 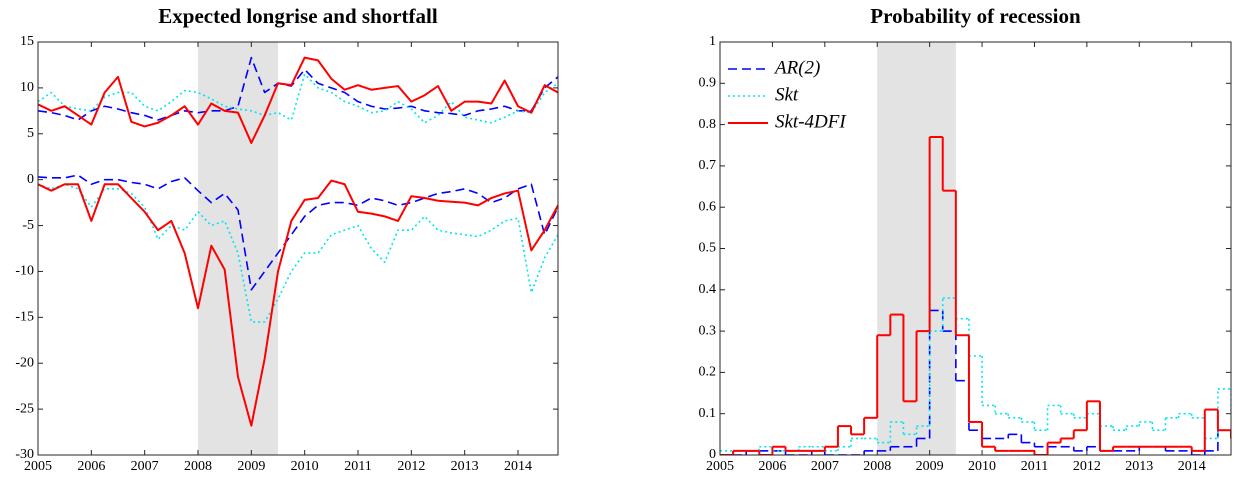 I want to click on y-tick-label: -5, so click(x=28, y=225).